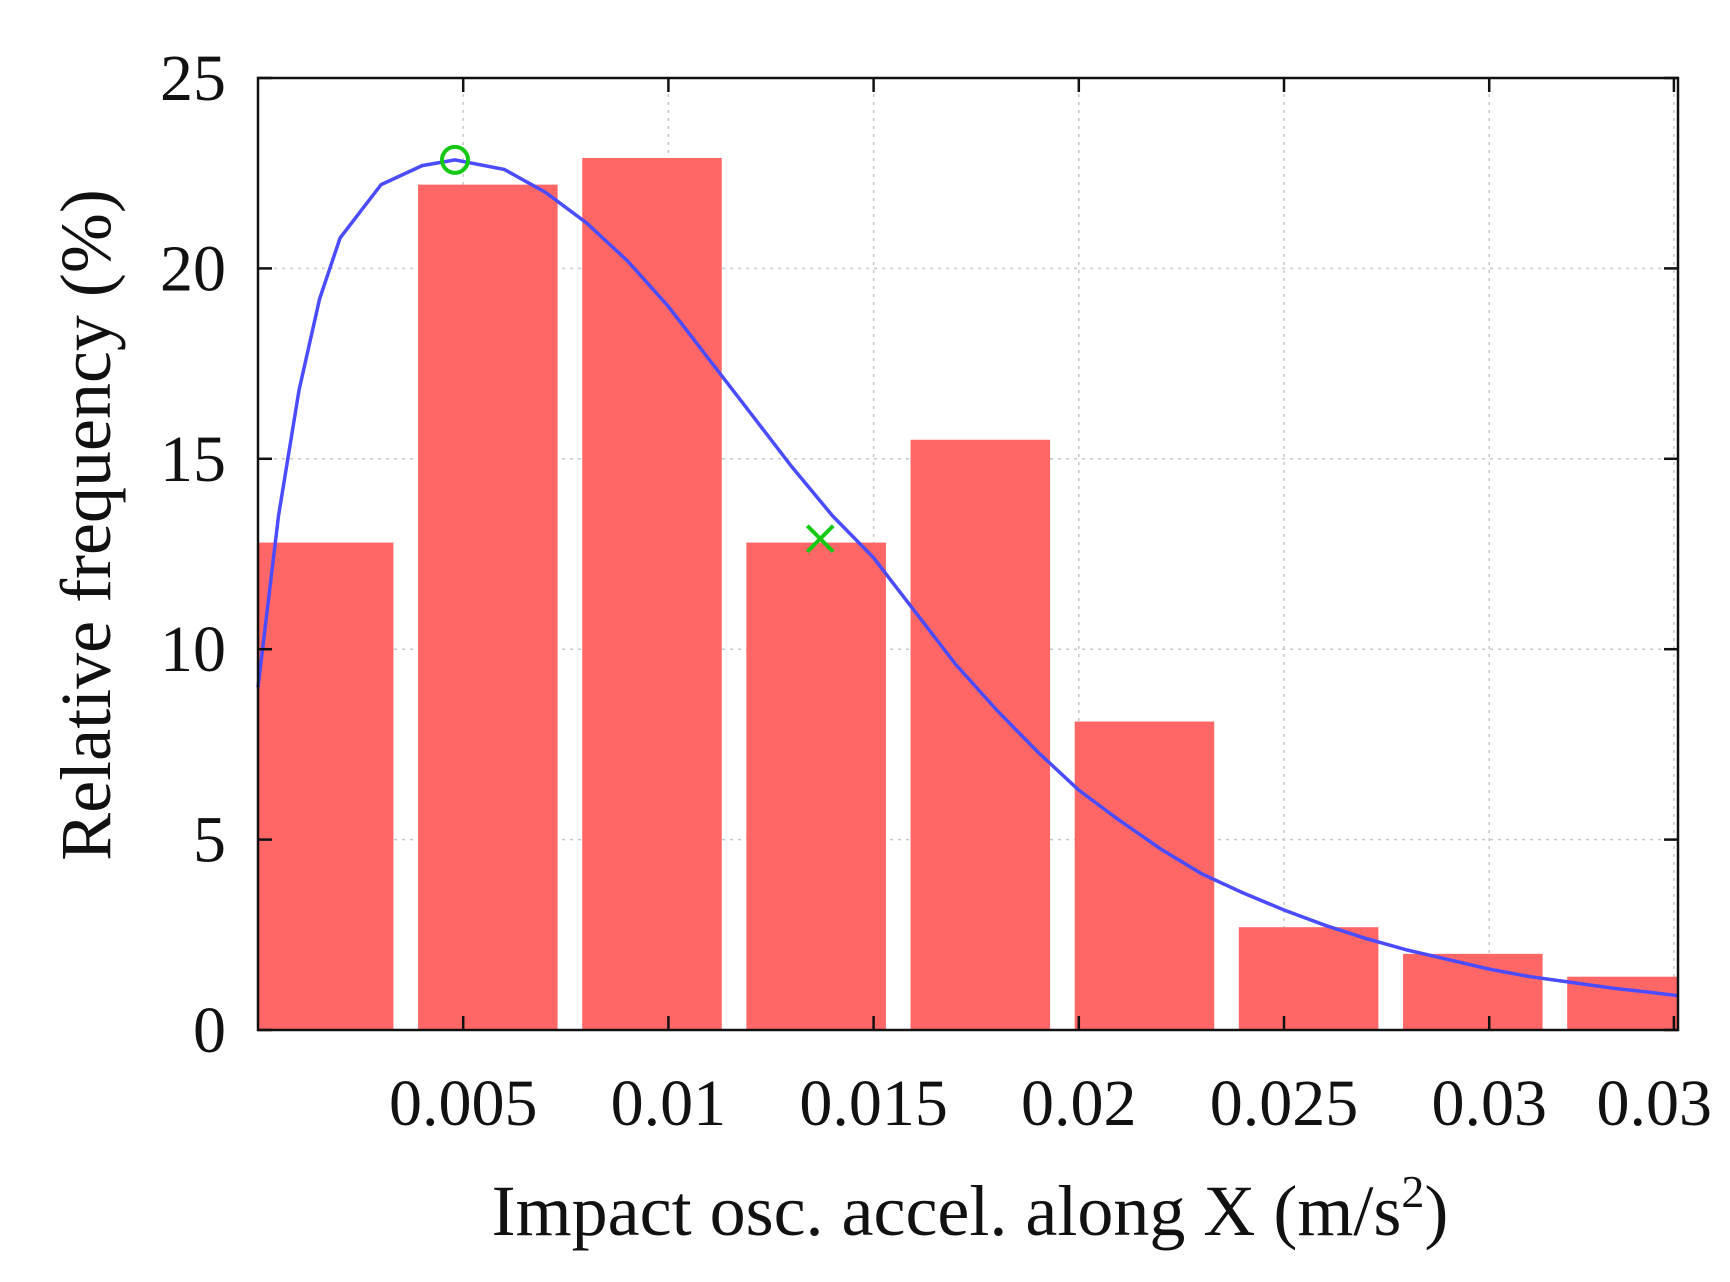 Image resolution: width=1730 pixels, height=1282 pixels. I want to click on x-tick-label: 0.015, so click(873, 1103).